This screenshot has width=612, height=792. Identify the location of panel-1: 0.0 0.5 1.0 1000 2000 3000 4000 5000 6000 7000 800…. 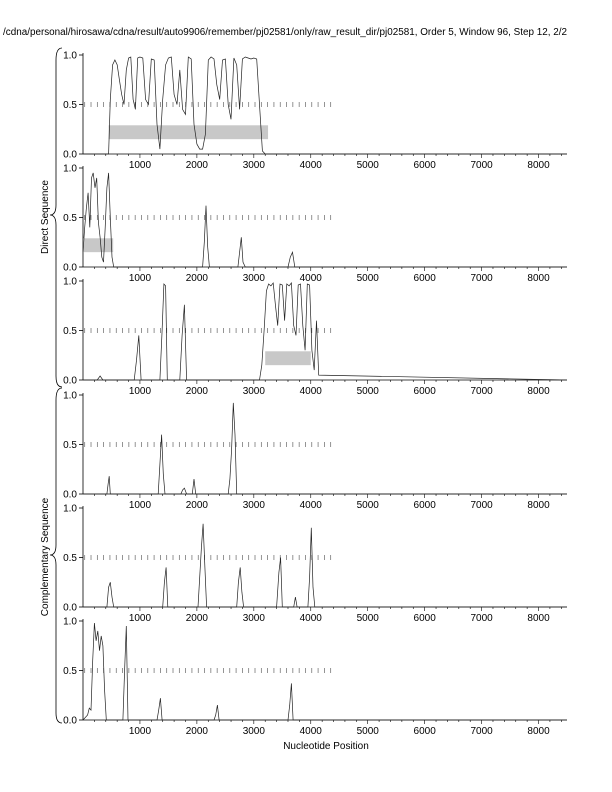
(315, 111).